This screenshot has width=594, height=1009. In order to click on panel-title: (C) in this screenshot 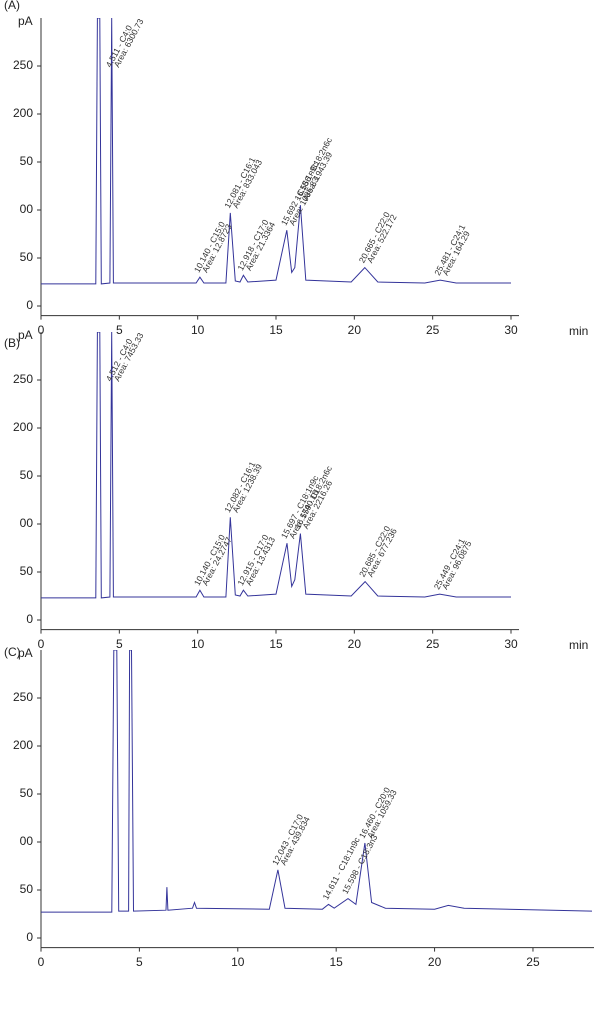, I will do `click(12, 652)`.